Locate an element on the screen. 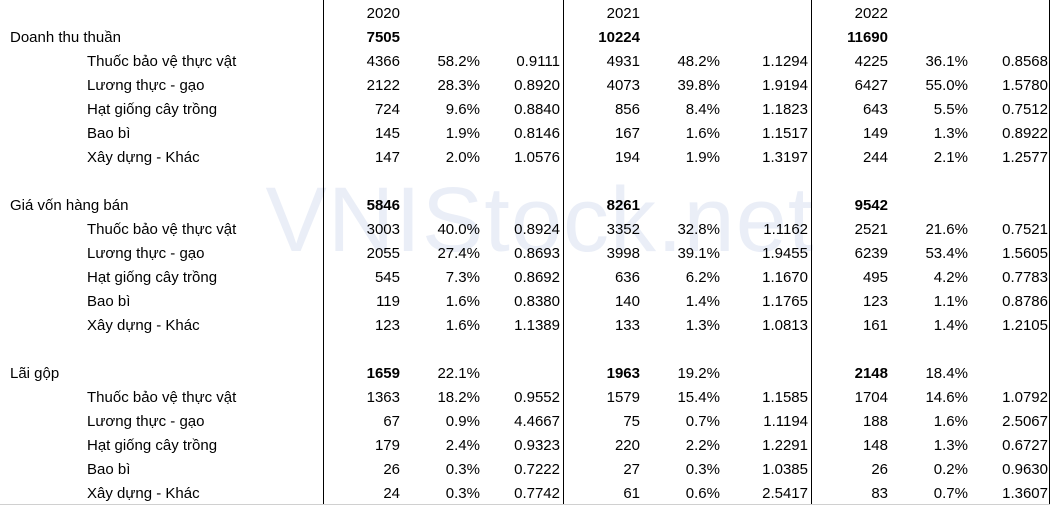 The width and height of the screenshot is (1050, 506). ratio-cell: 1.1194 is located at coordinates (785, 421).